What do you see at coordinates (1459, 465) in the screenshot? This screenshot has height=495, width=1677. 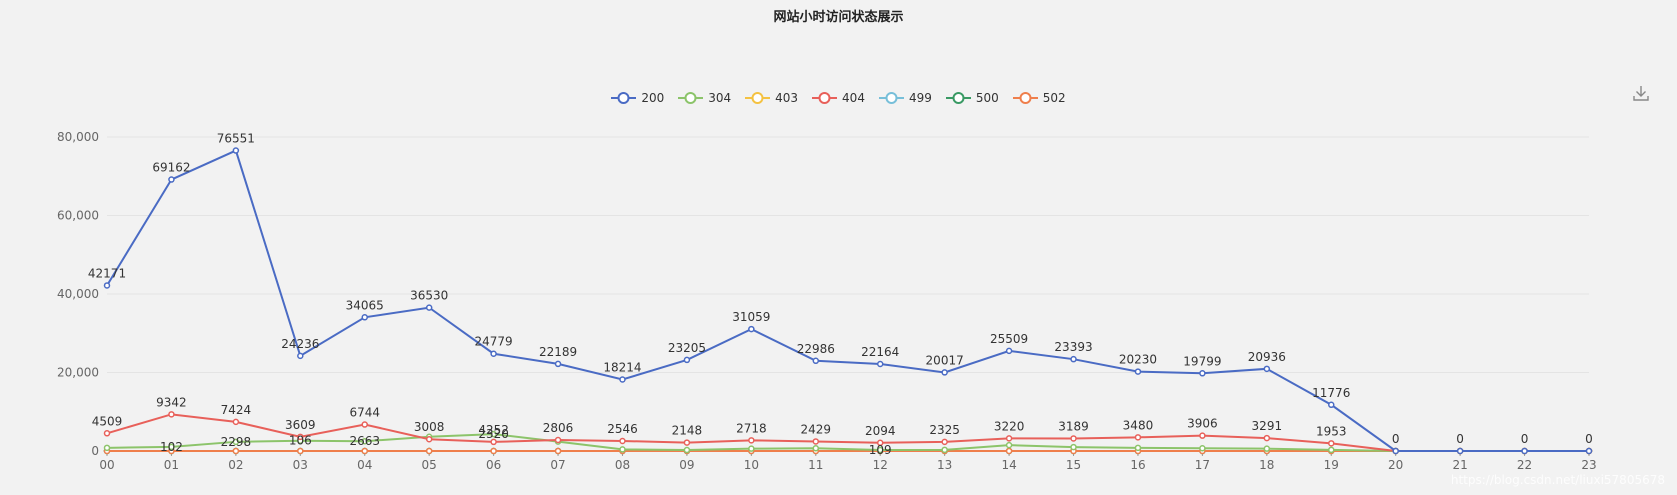 I see `x-tick-label: 21` at bounding box center [1459, 465].